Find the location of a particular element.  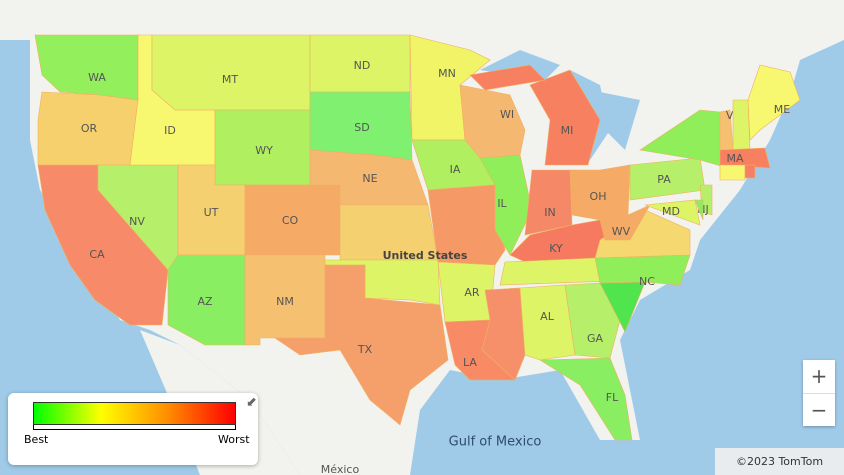

country-label: México is located at coordinates (340, 469).